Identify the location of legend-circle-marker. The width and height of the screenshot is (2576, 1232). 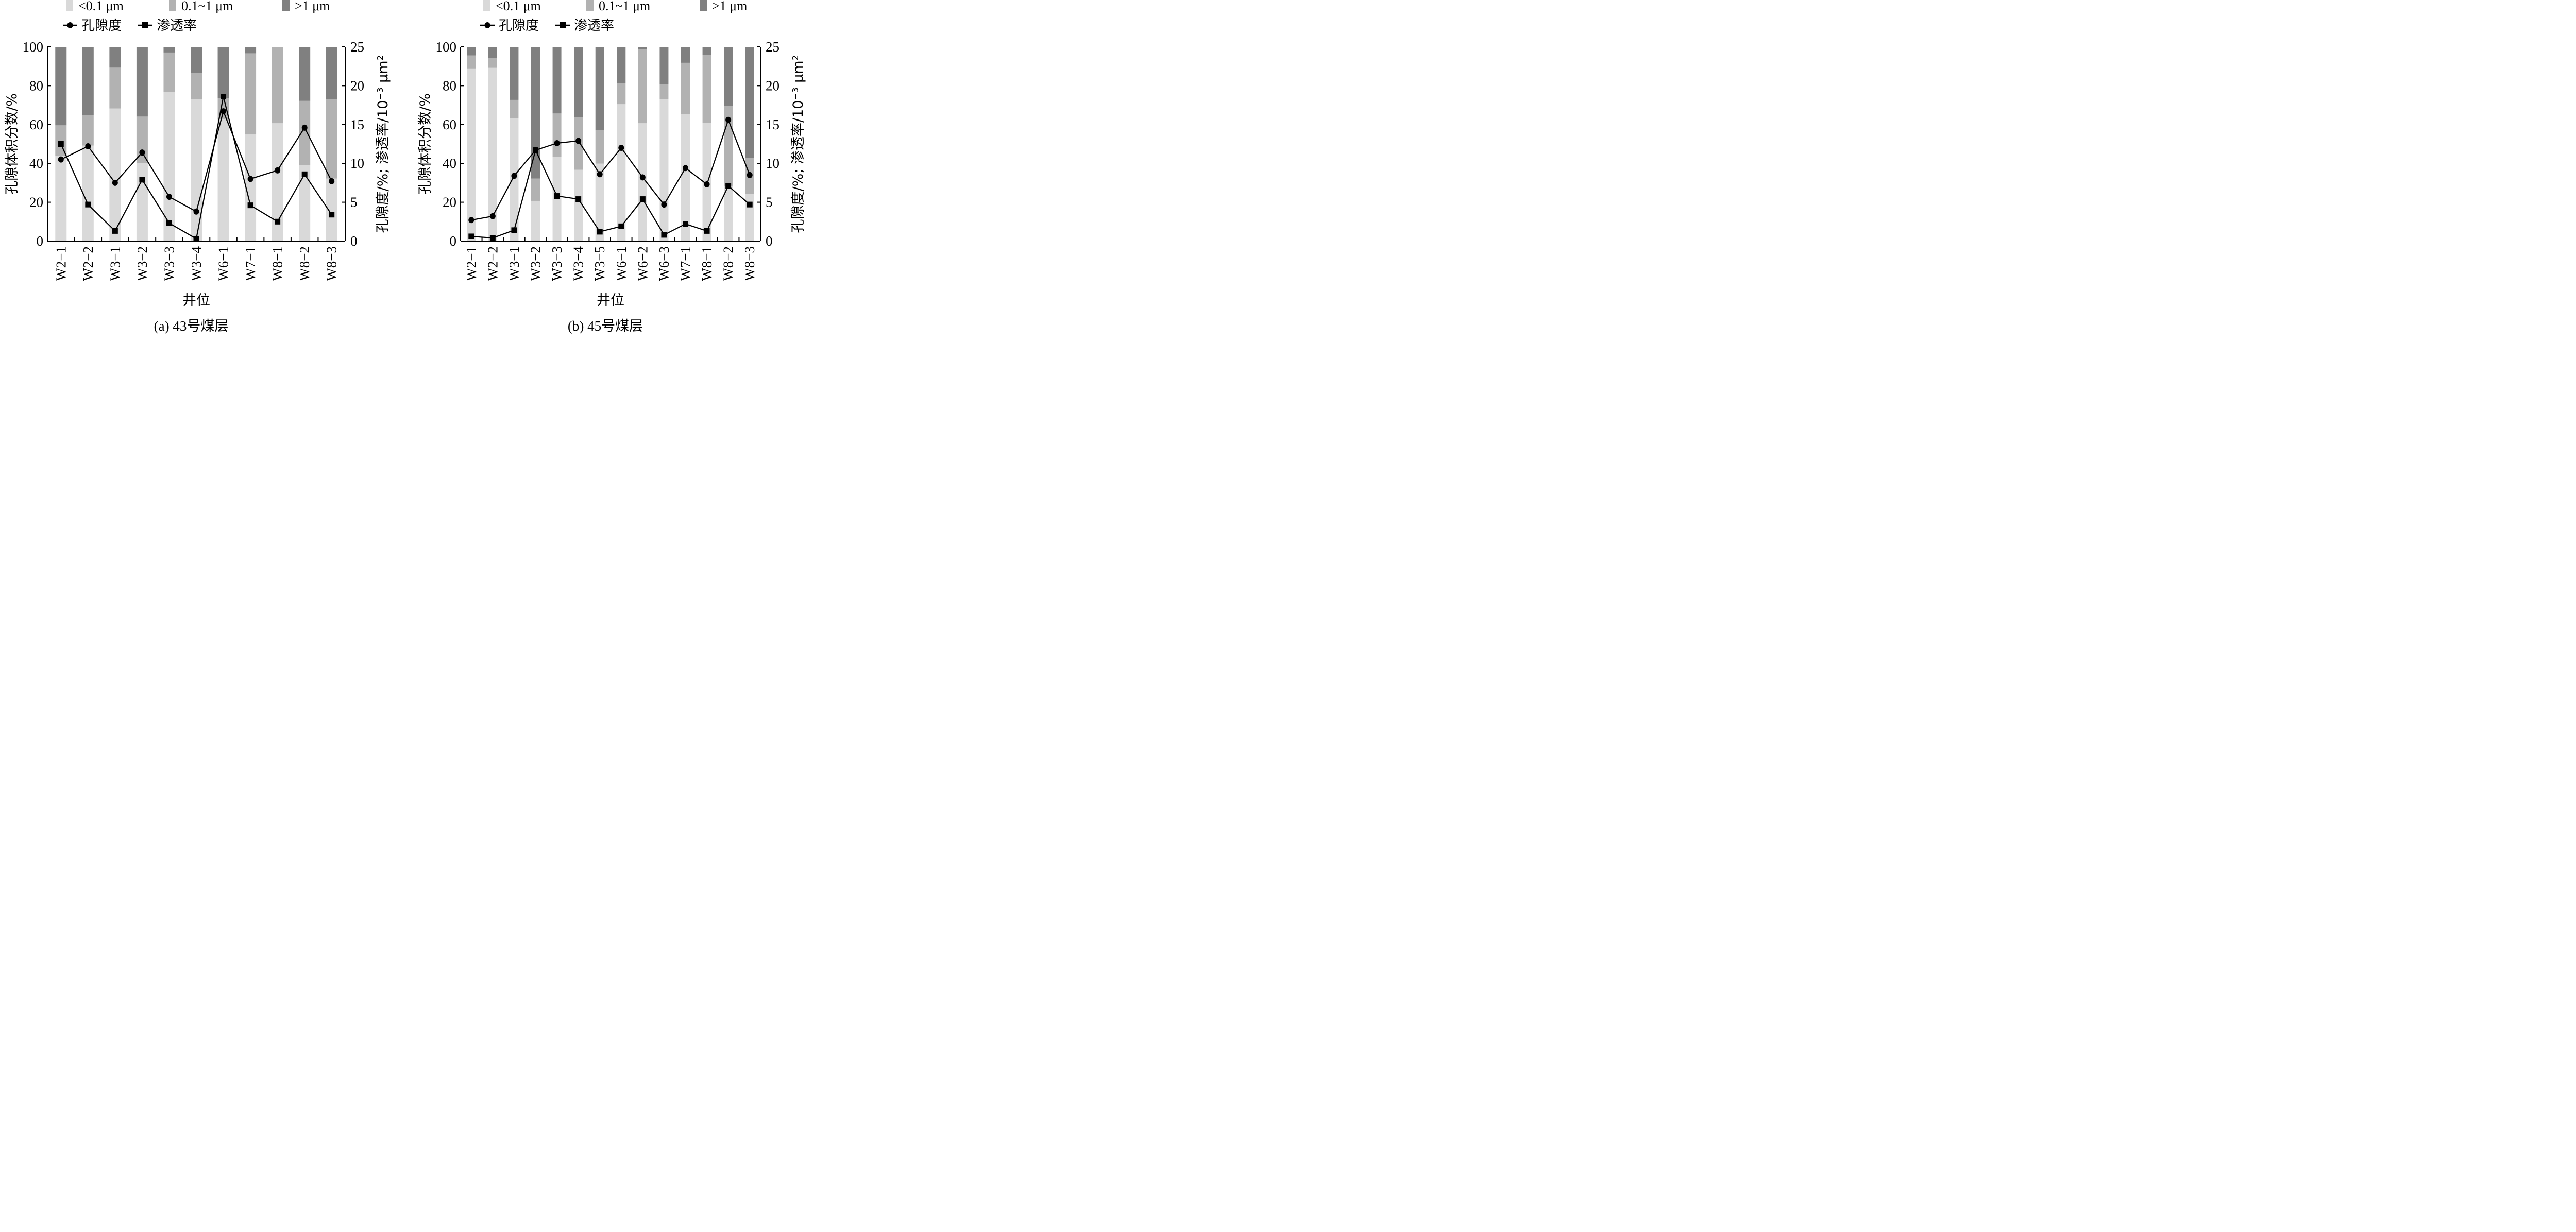
(487, 25).